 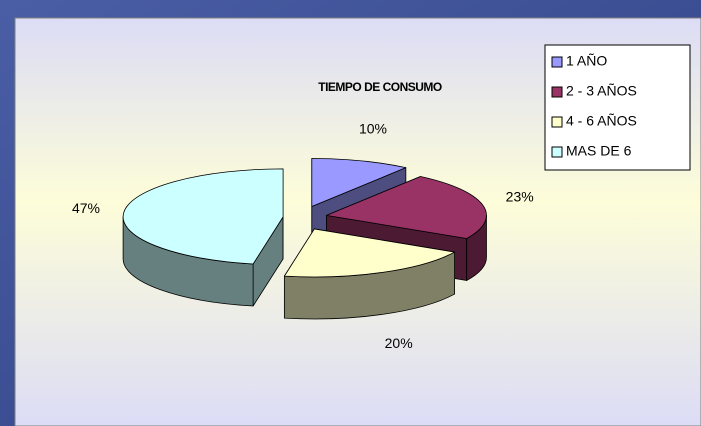 I want to click on data-label: 23%, so click(x=520, y=196).